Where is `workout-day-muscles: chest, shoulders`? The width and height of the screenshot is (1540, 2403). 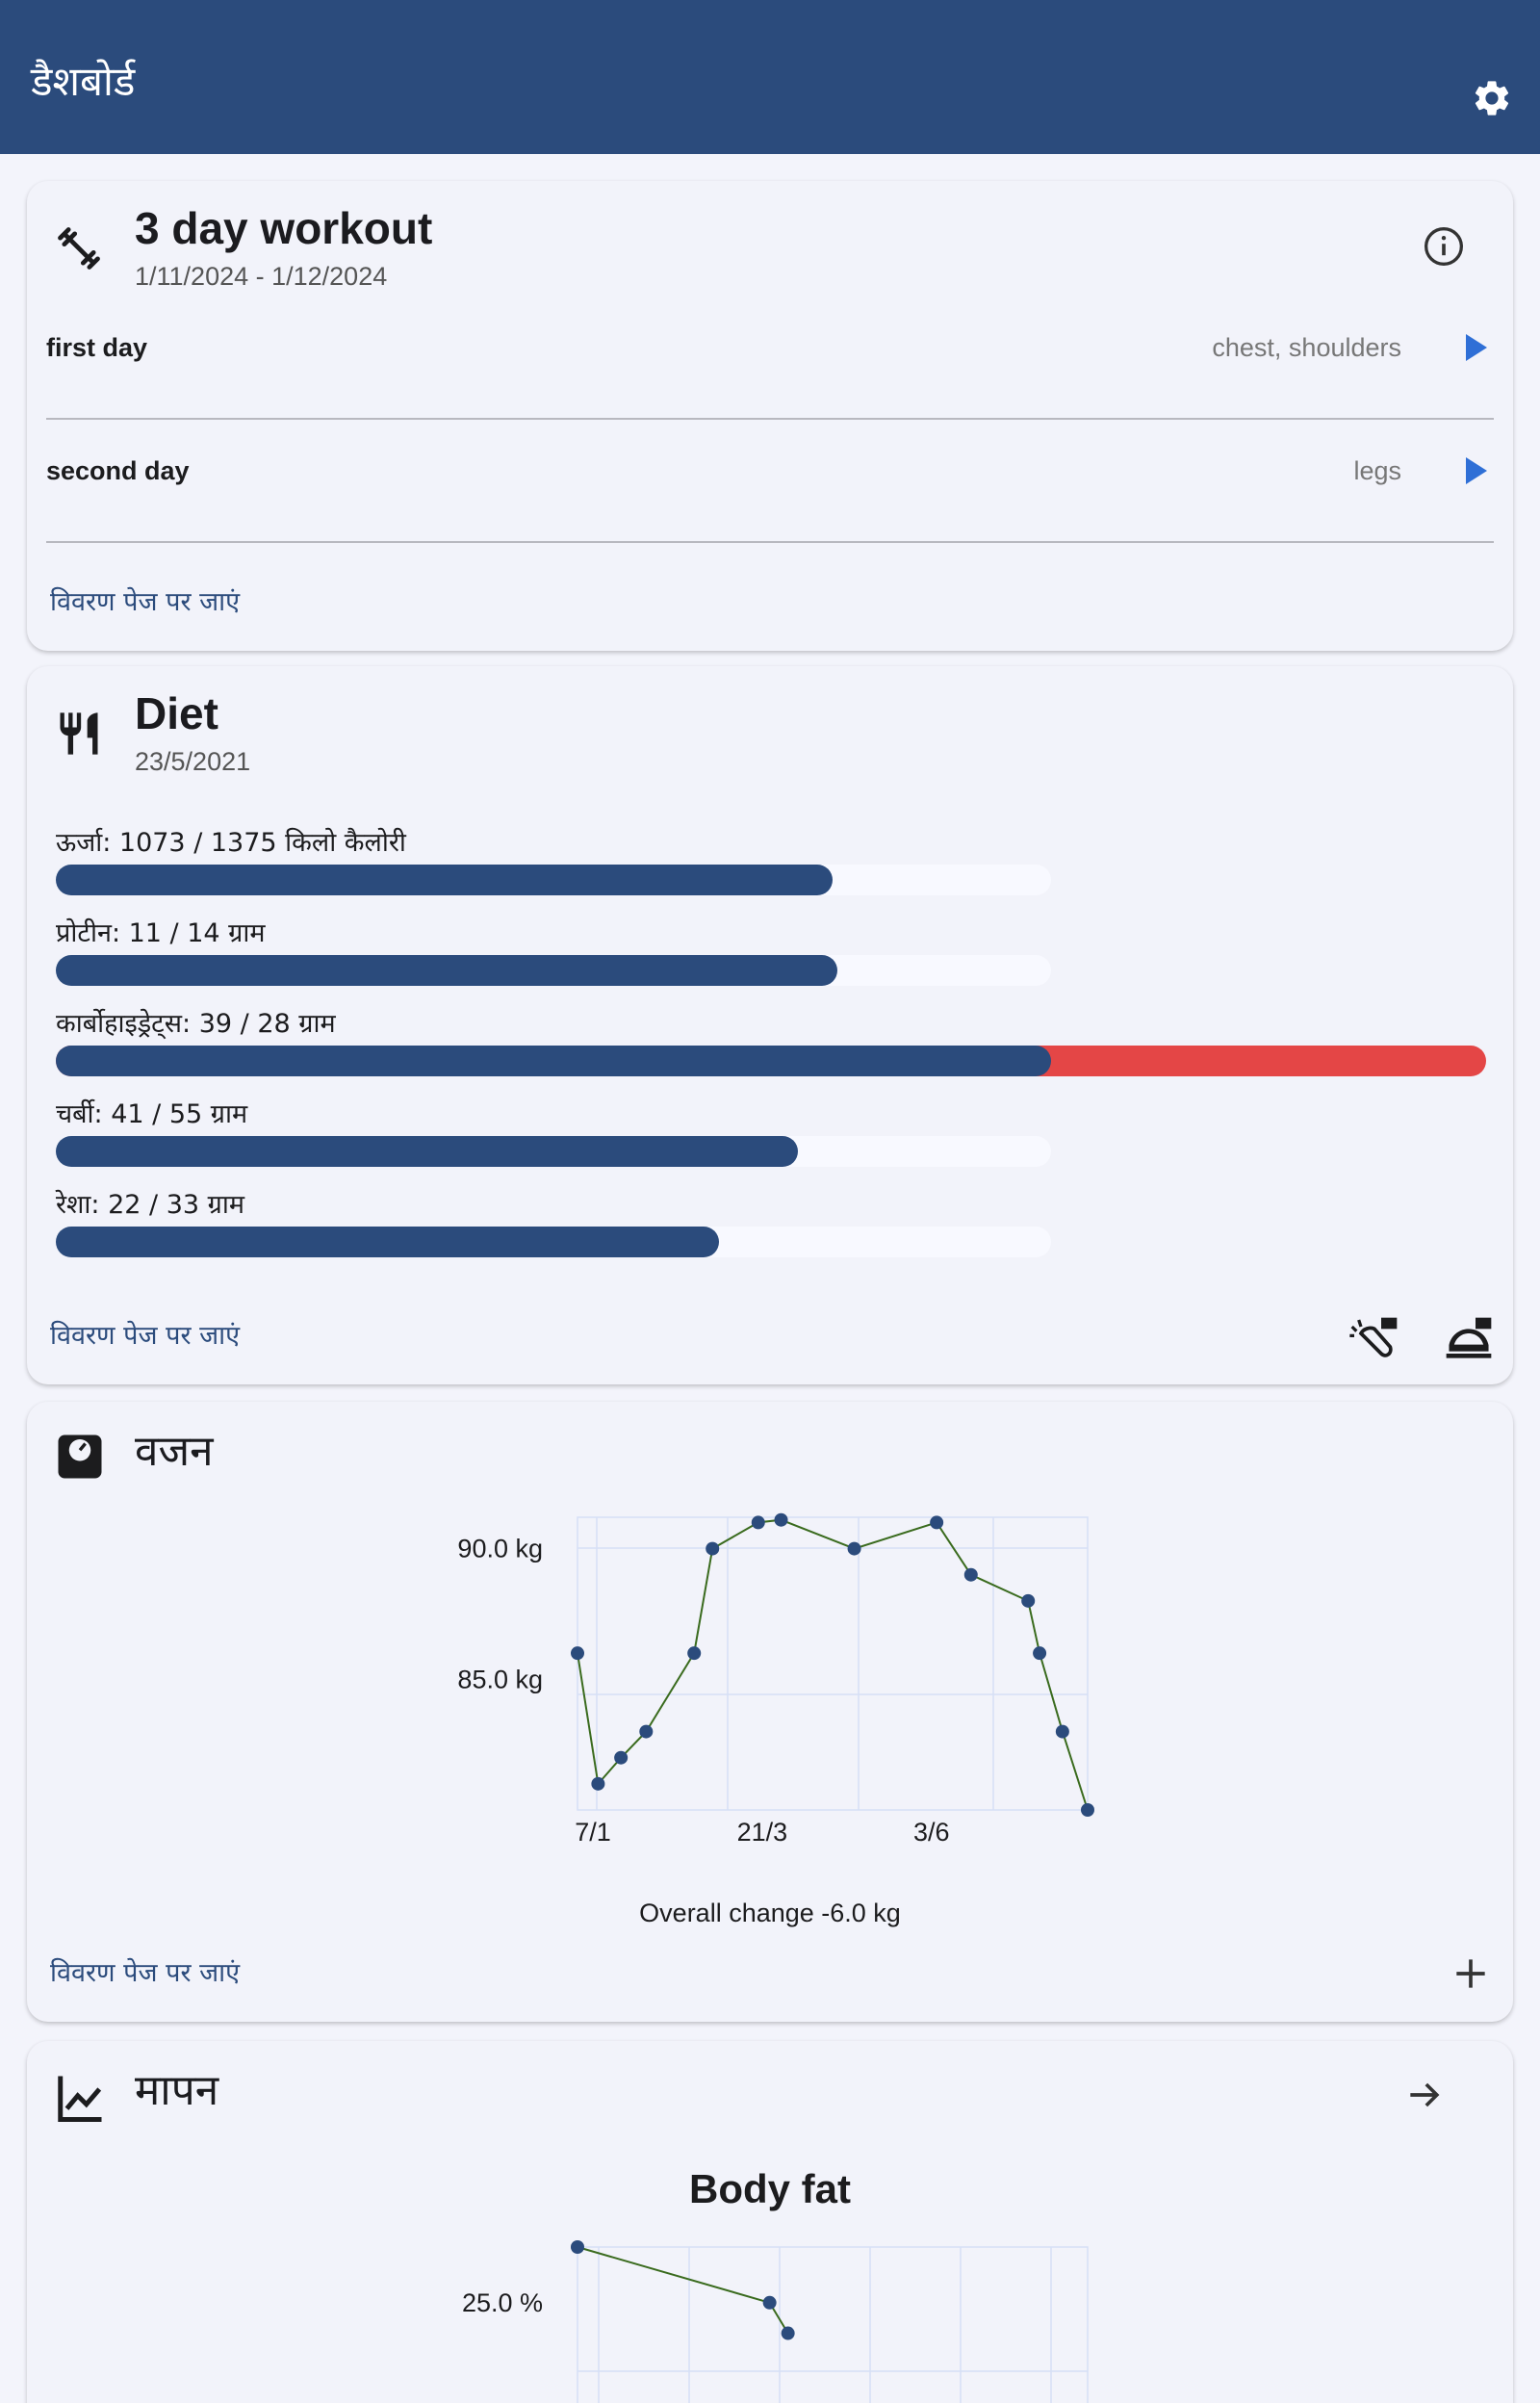 workout-day-muscles: chest, shoulders is located at coordinates (1306, 347).